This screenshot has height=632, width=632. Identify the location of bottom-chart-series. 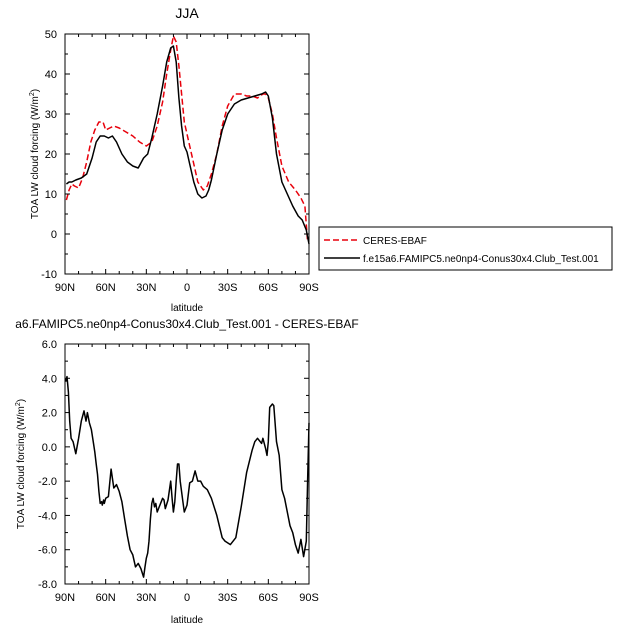
(187, 476).